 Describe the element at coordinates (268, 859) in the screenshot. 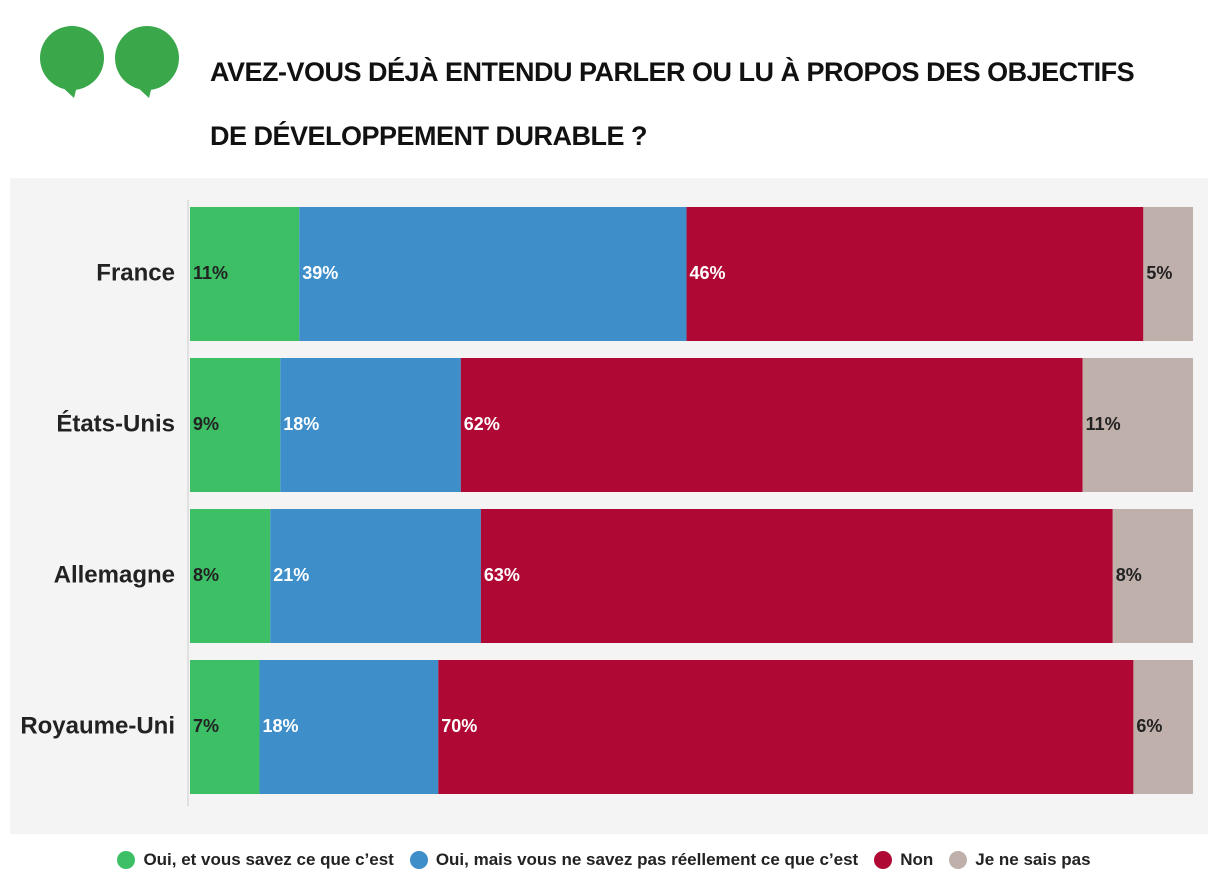

I see `legend-label: Oui, et vous savez ce que c’est` at that location.